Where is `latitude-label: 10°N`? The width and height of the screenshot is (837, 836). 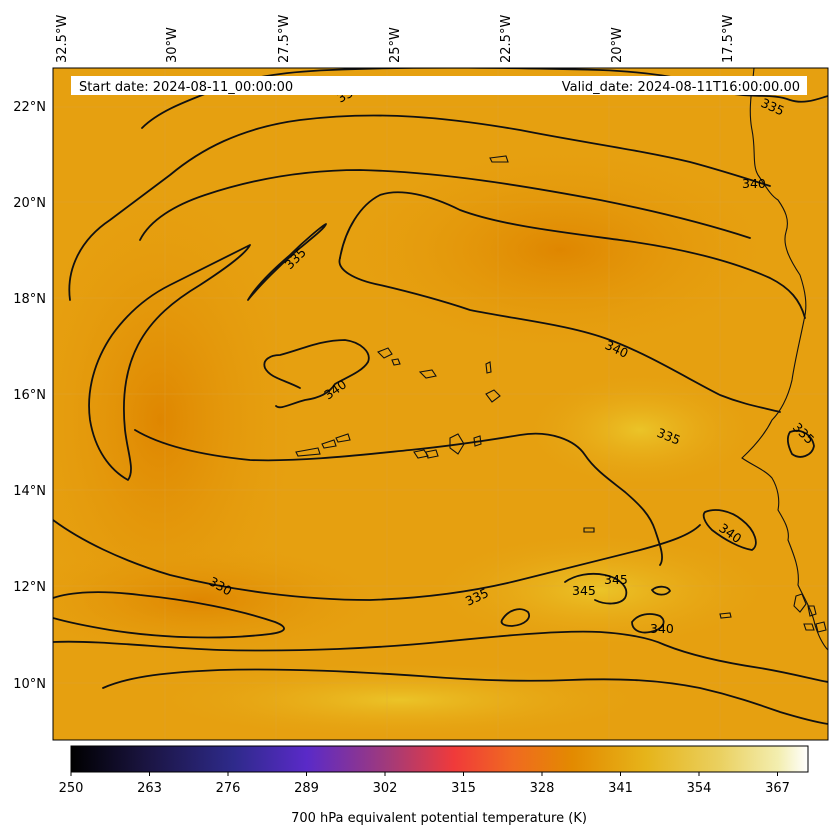
latitude-label: 10°N is located at coordinates (29, 684).